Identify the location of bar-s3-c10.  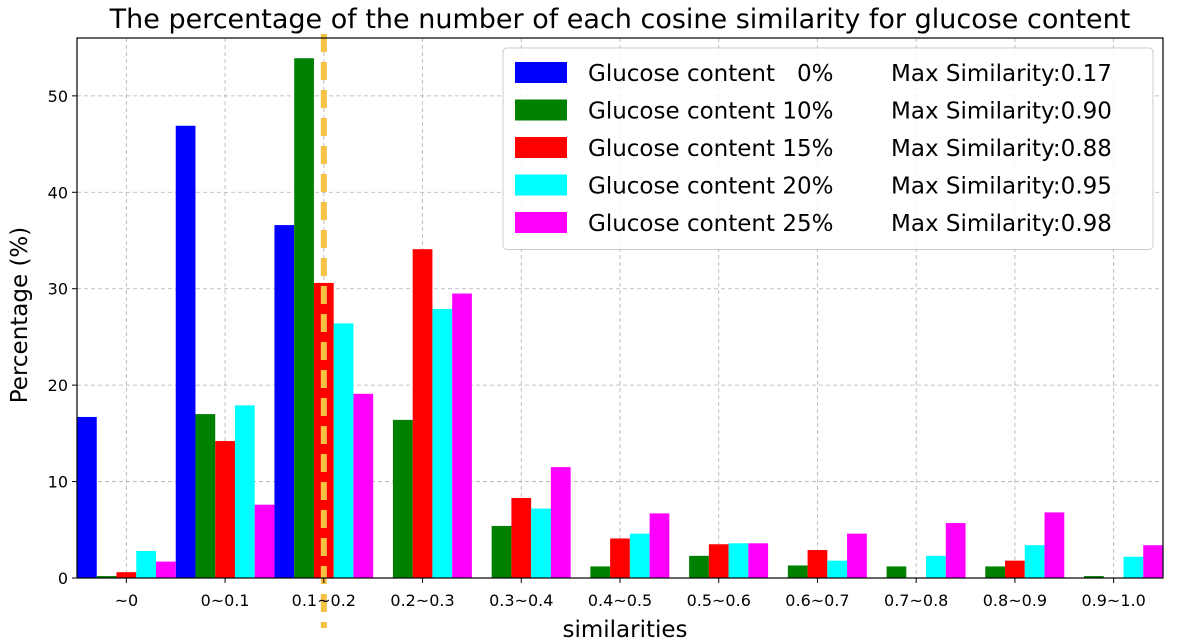
(1133, 567).